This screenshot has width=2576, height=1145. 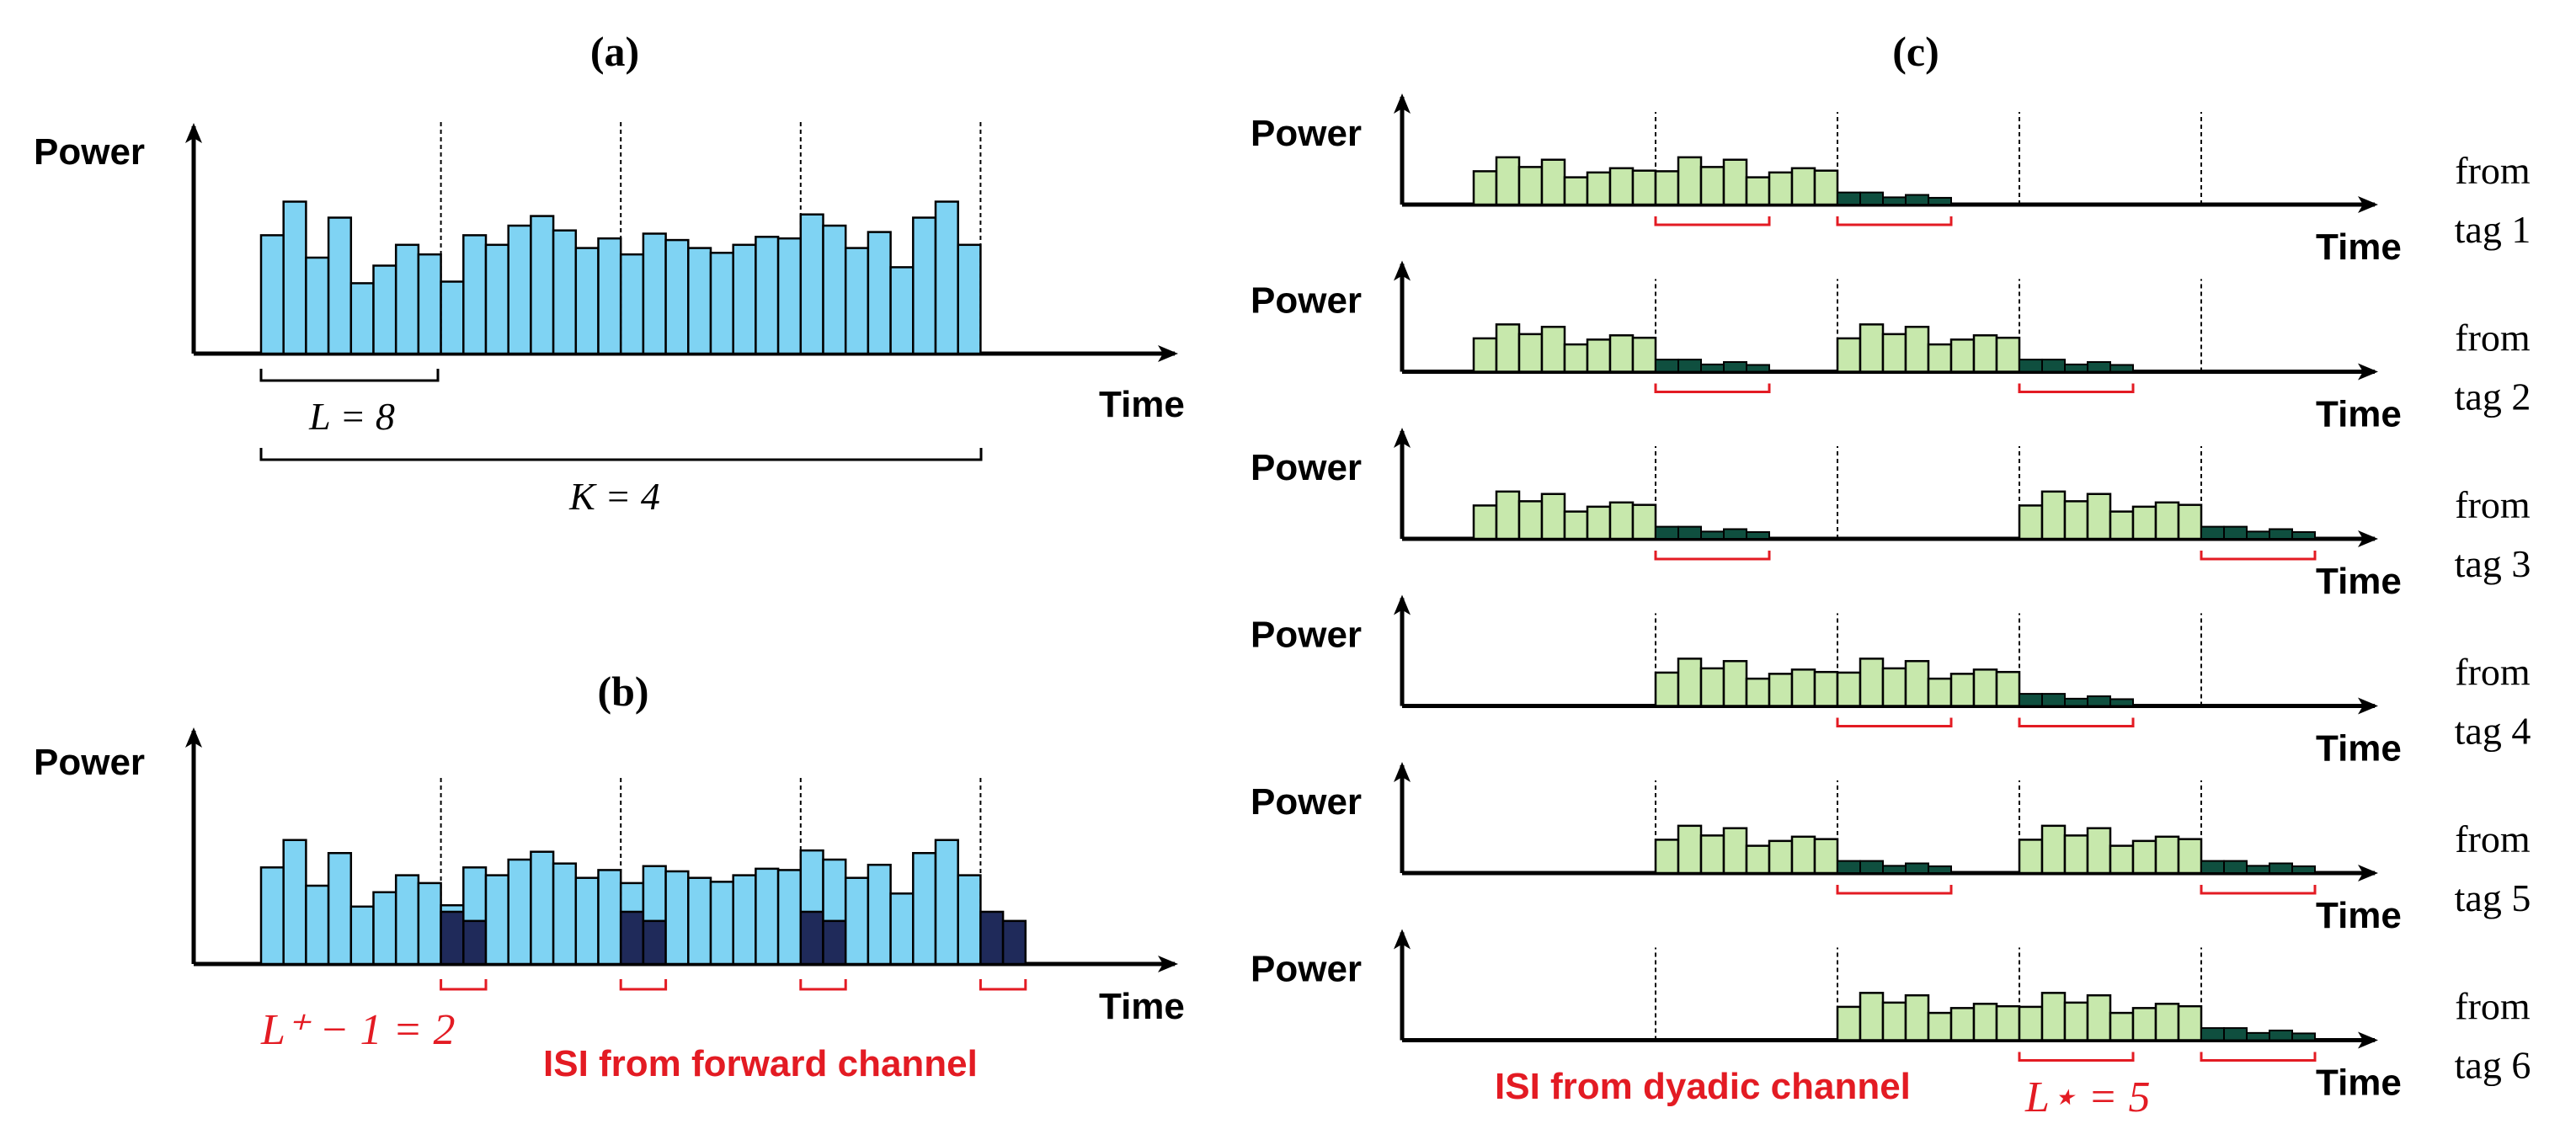 What do you see at coordinates (1703, 1086) in the screenshot?
I see `panel-c-label-isi: ISI from dyadic channel` at bounding box center [1703, 1086].